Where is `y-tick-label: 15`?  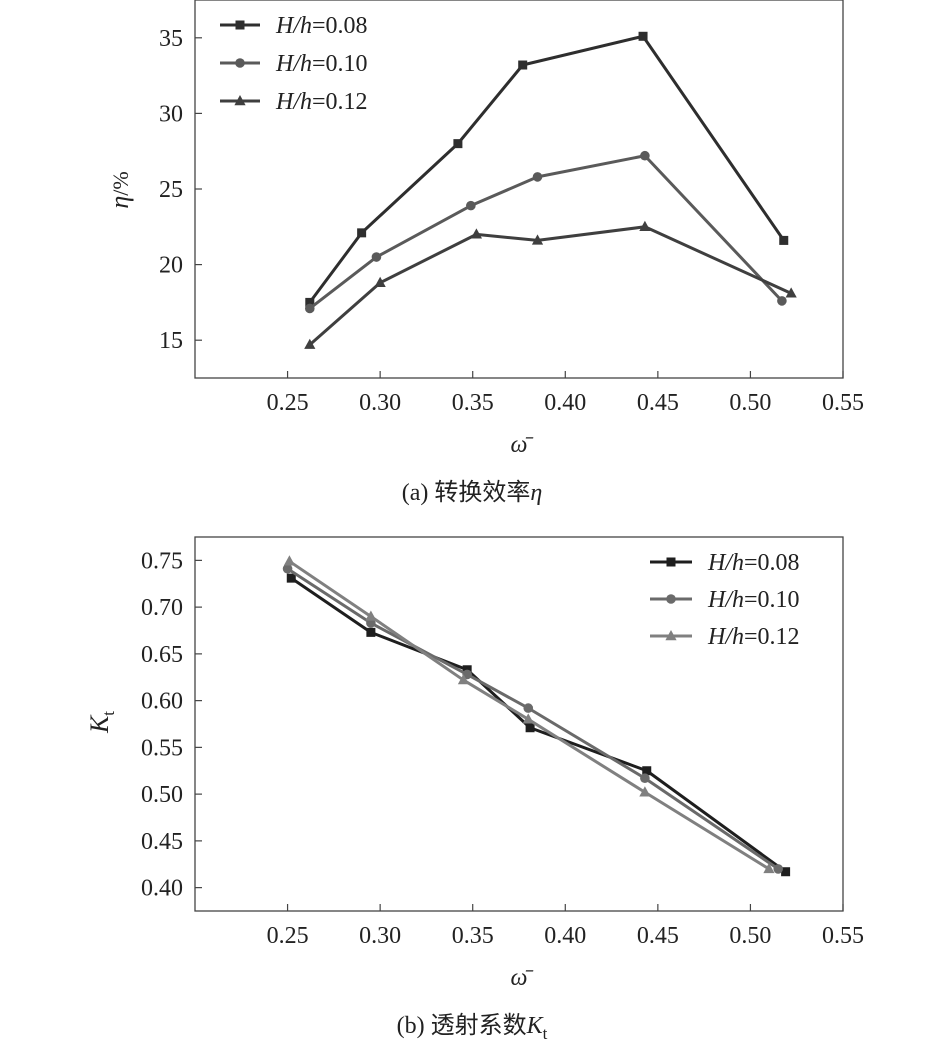 y-tick-label: 15 is located at coordinates (171, 341).